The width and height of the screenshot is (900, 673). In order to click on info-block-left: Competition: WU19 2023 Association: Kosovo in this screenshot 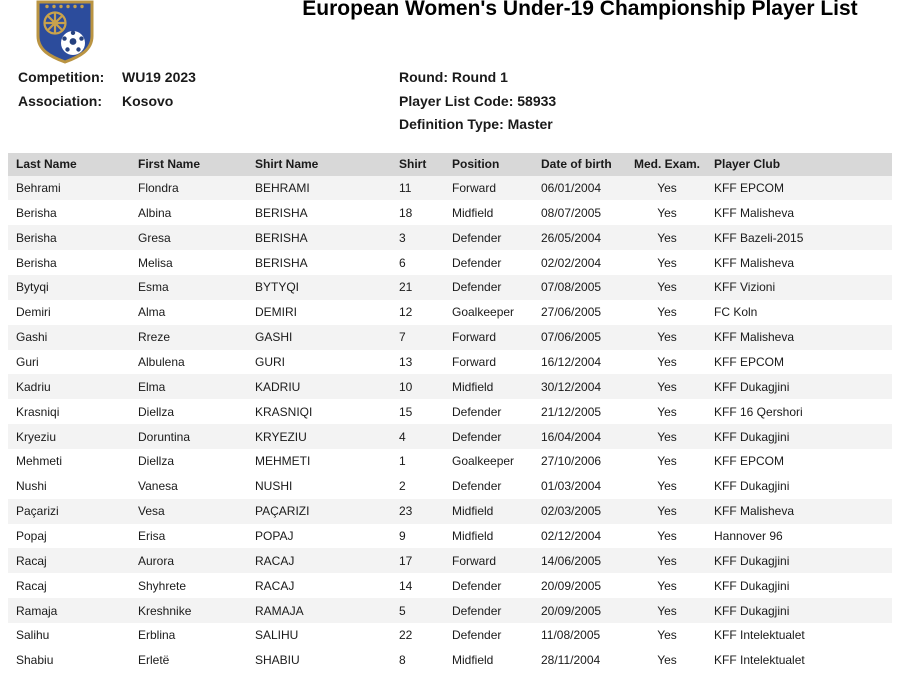, I will do `click(107, 89)`.